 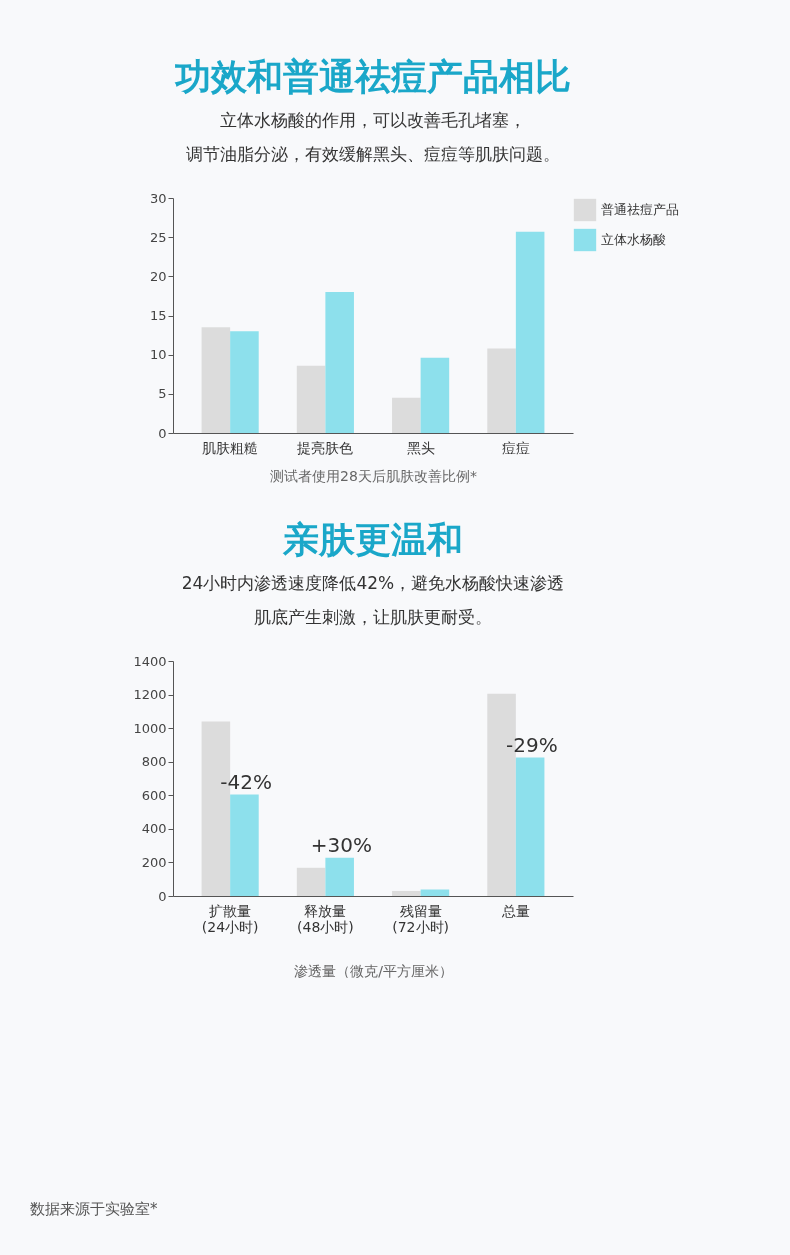 I want to click on x-axis-title: 测试者使用28天后肌肤改善比例*, so click(x=373, y=475).